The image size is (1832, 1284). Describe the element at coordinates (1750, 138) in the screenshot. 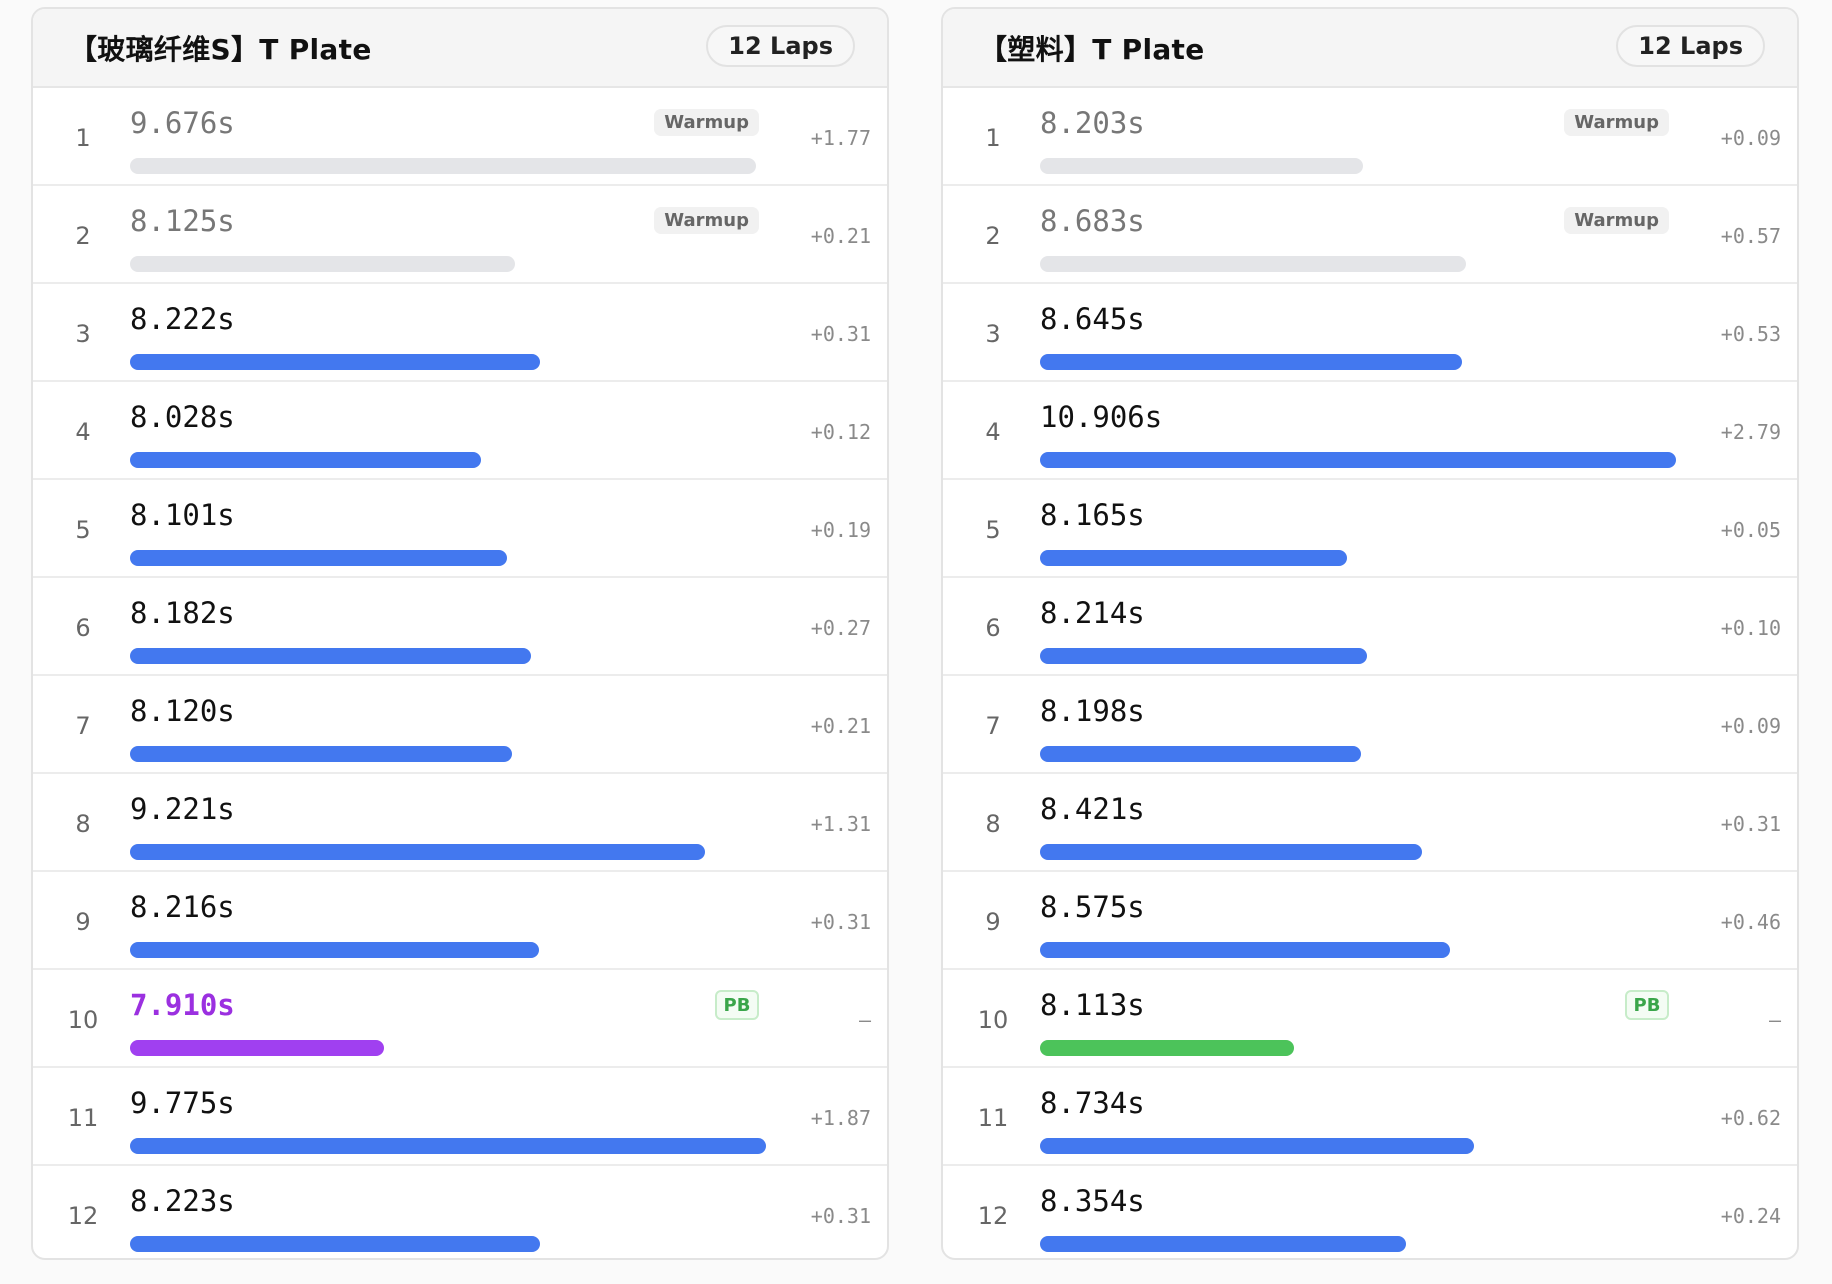

I see `lap-delta: +0.09` at that location.